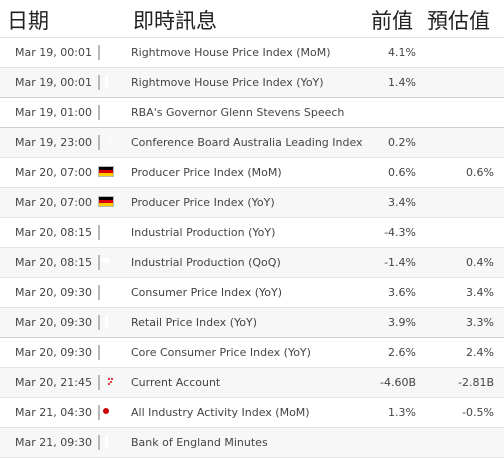 The image size is (504, 458). Describe the element at coordinates (480, 172) in the screenshot. I see `forecast-value: 0.6%` at that location.